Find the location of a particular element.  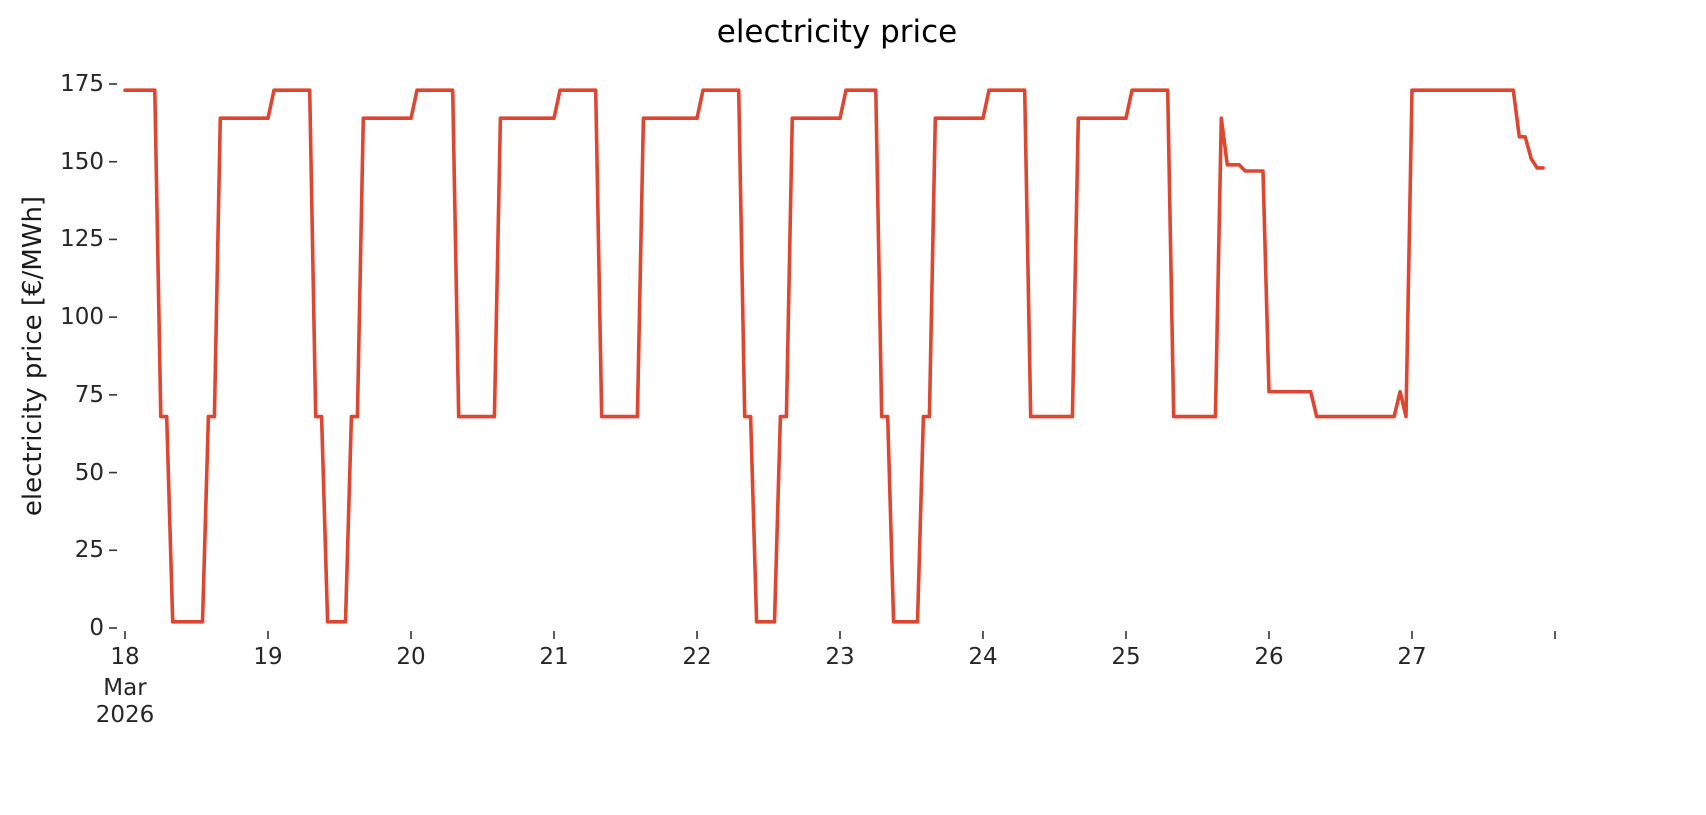

x-tick-label: 24 is located at coordinates (983, 657).